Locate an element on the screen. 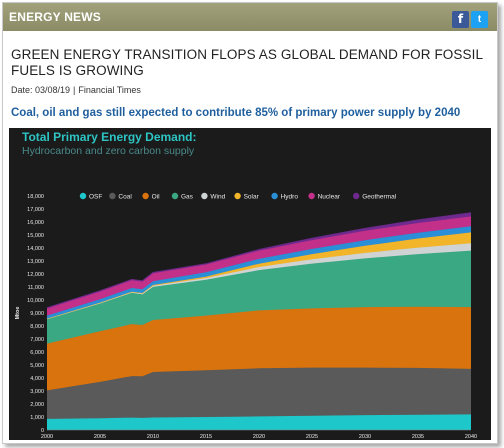  article-meta: Date: 03/08/19 | Financial Times is located at coordinates (76, 90).